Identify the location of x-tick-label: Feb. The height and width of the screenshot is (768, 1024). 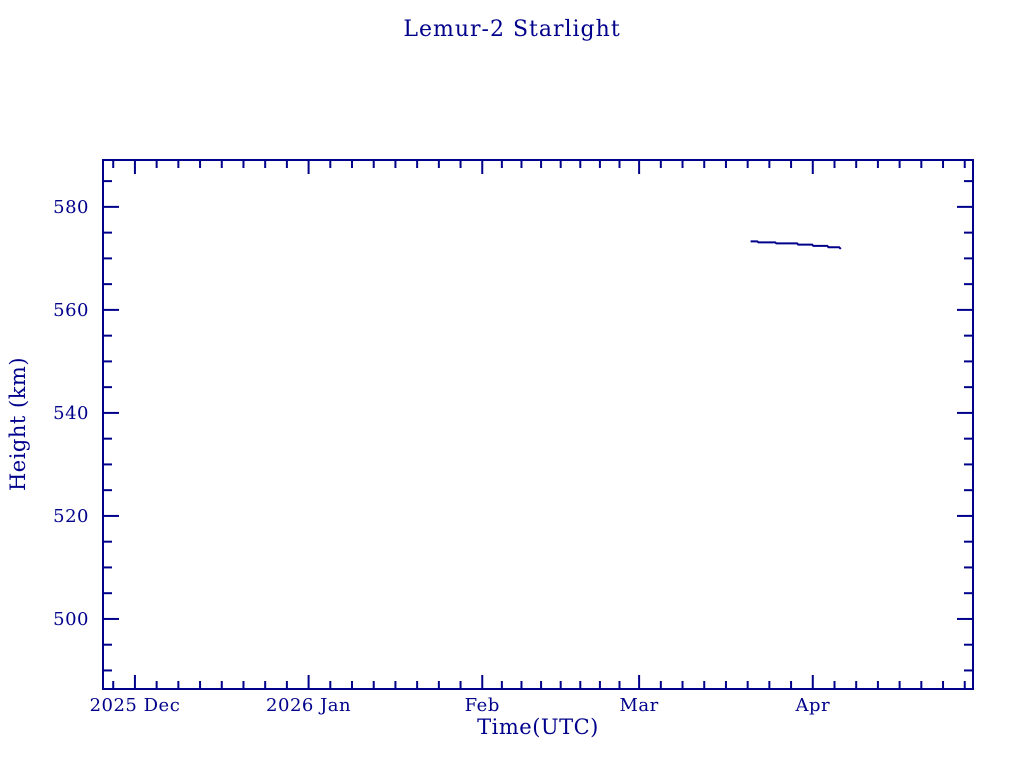
(482, 705).